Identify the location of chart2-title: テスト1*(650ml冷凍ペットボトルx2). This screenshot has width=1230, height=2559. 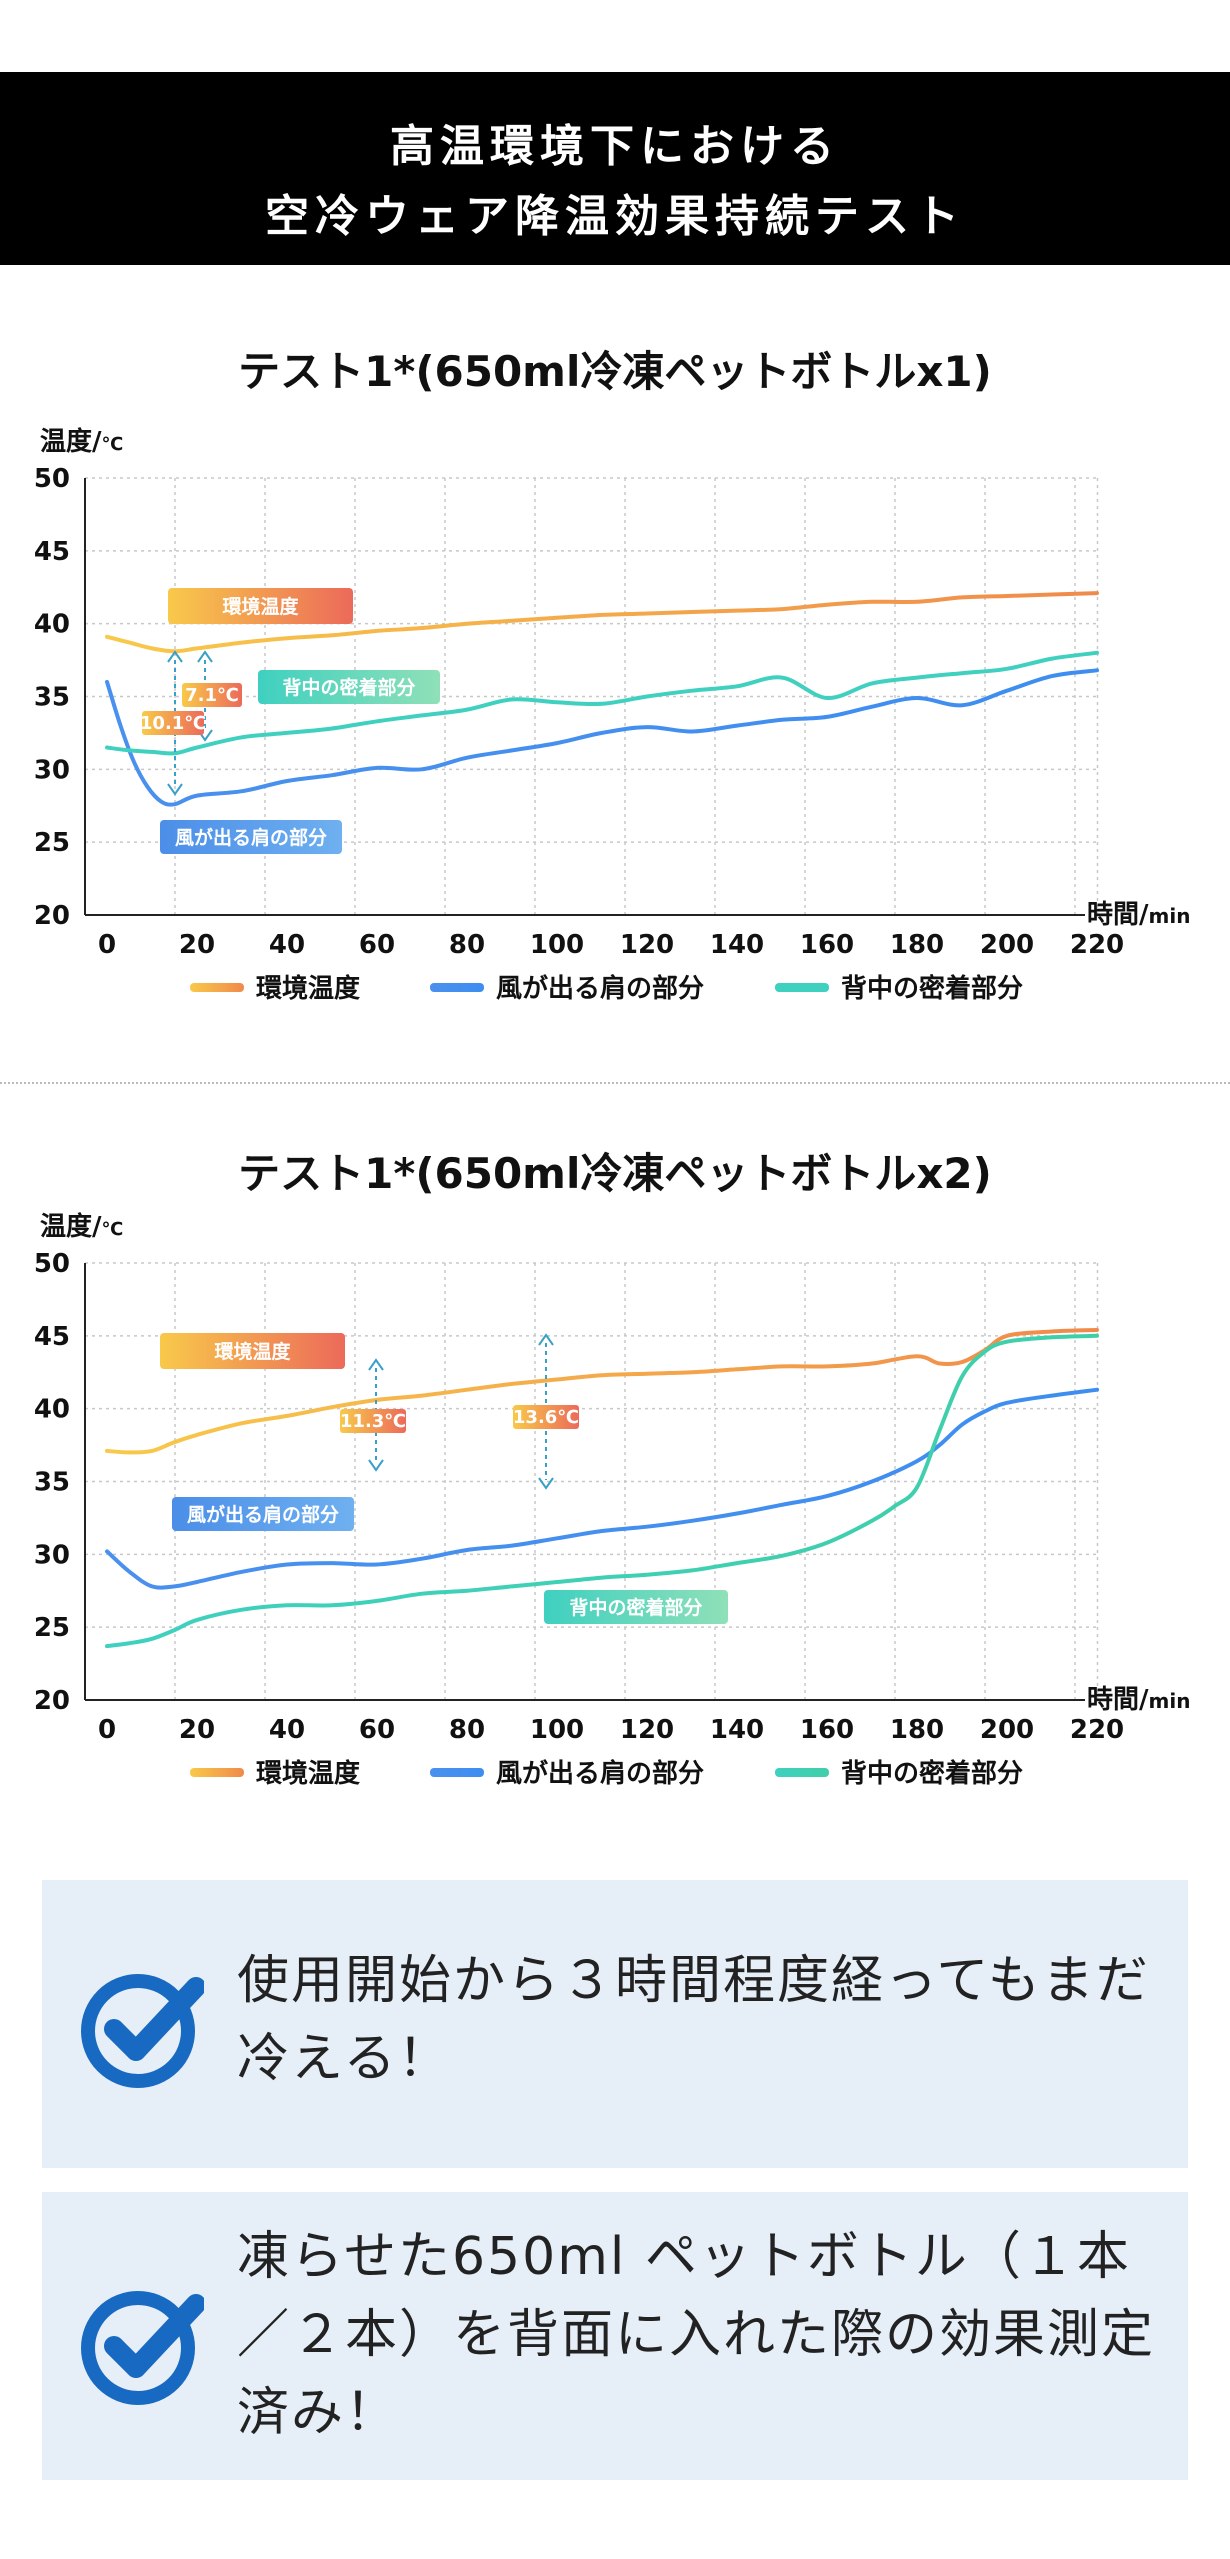
(615, 1173).